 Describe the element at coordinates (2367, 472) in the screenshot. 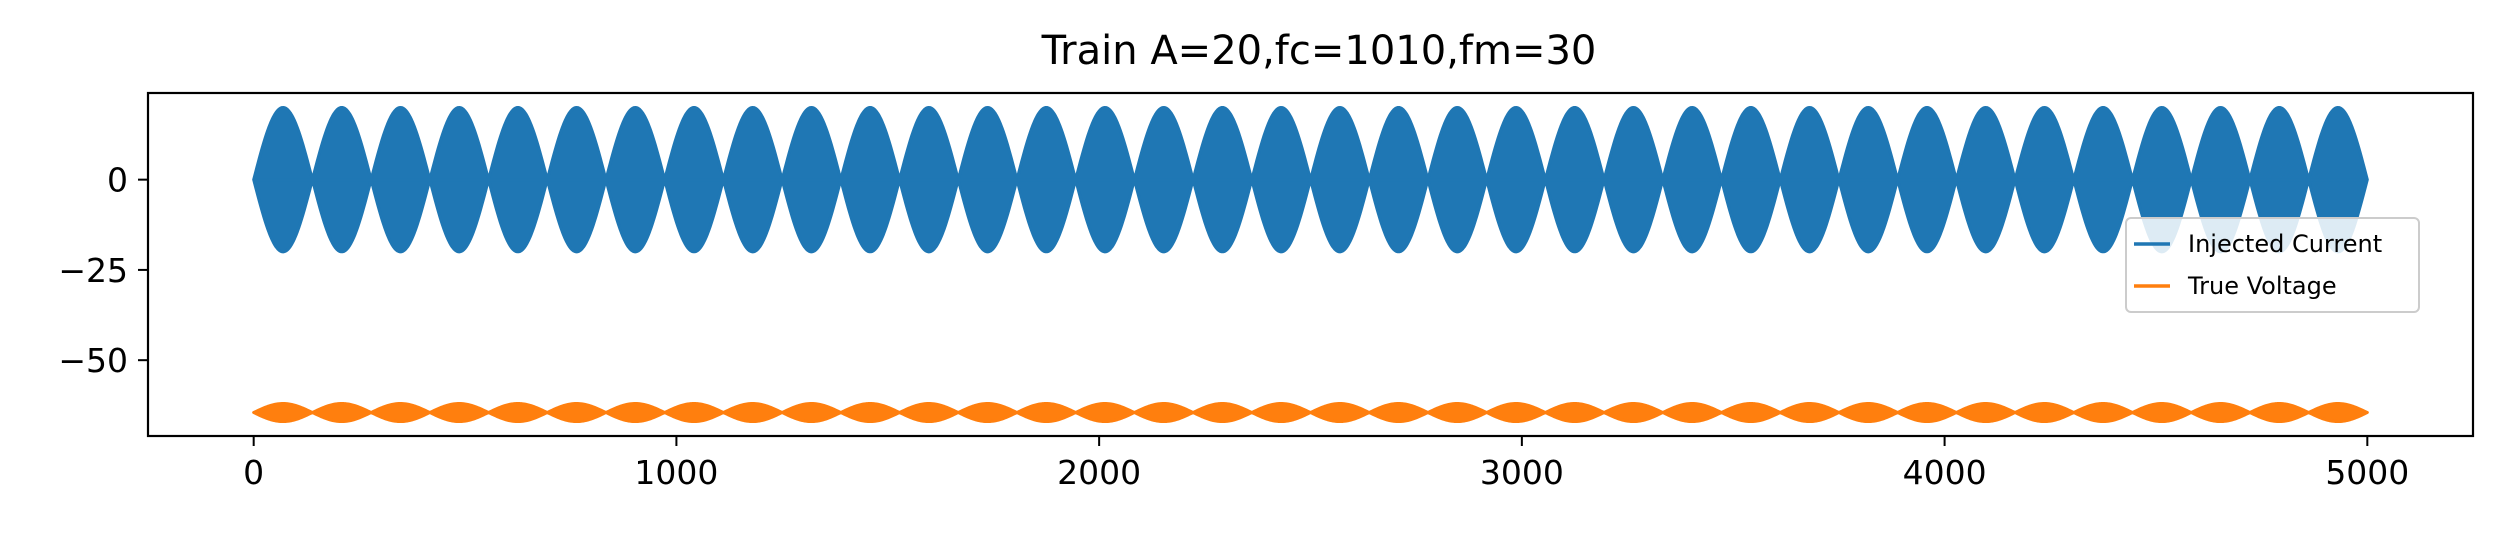

I see `x-tick-label: 5000` at that location.